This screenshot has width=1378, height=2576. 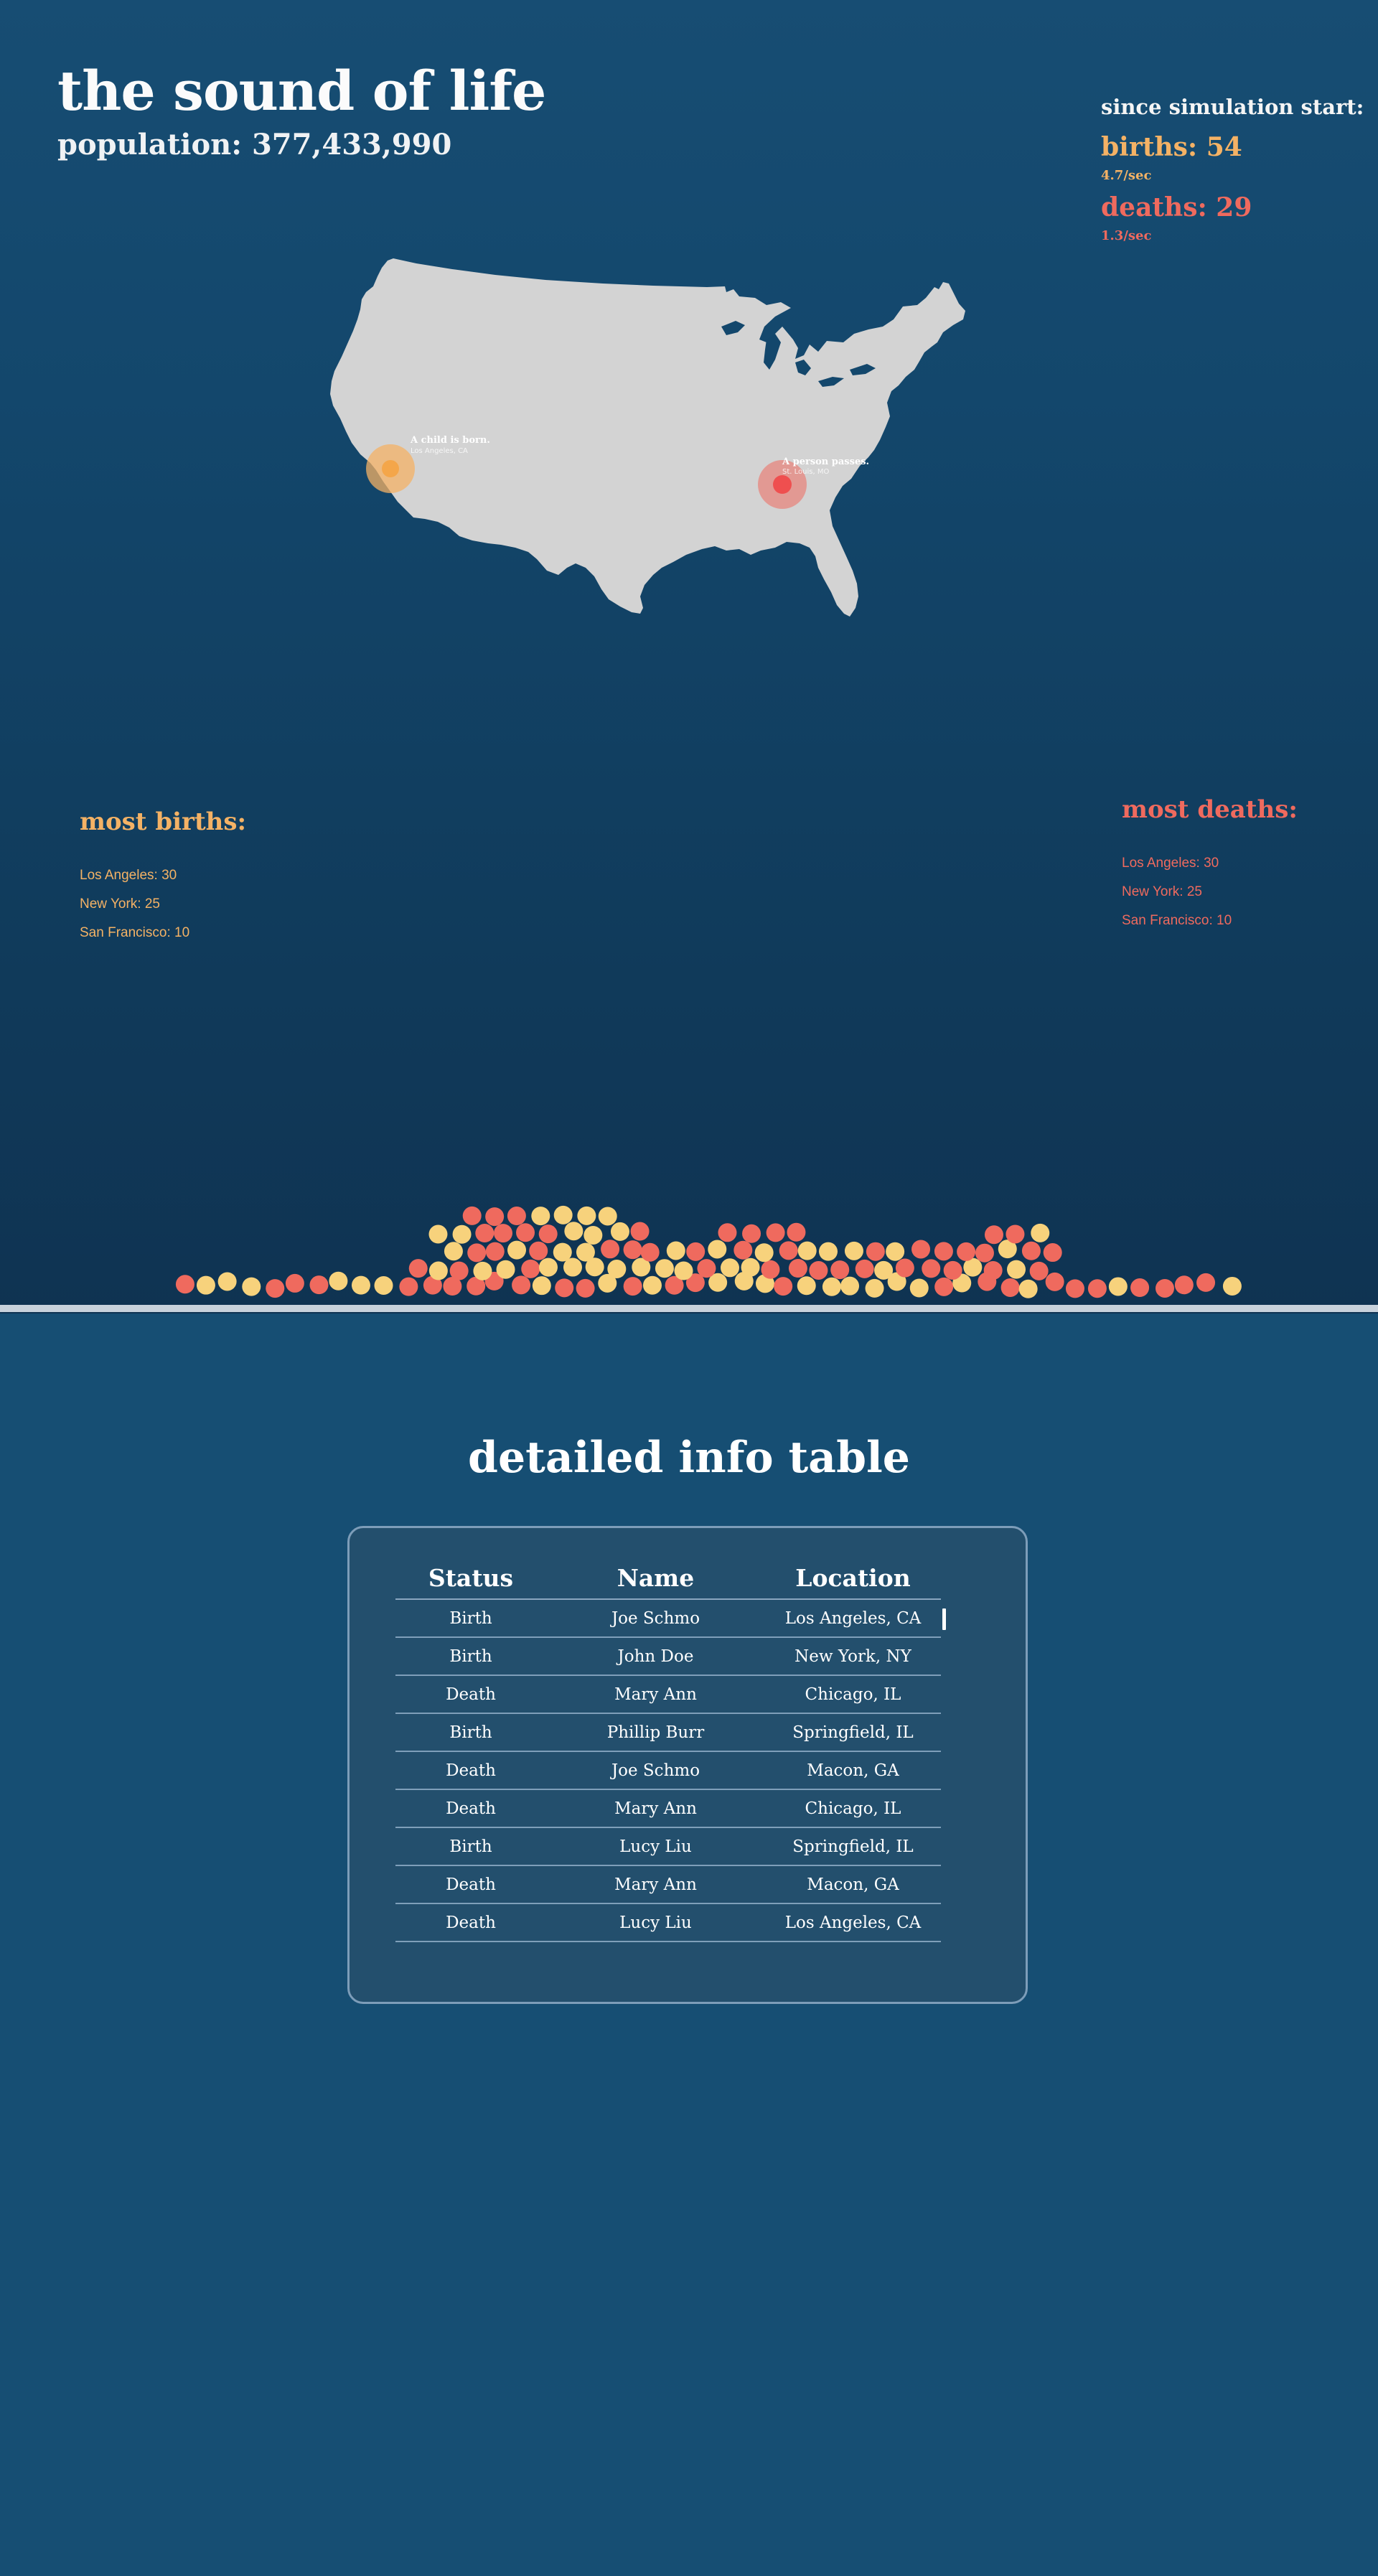 What do you see at coordinates (428, 464) in the screenshot?
I see `birth-event-marker: A child is born. Los Angeles, CA` at bounding box center [428, 464].